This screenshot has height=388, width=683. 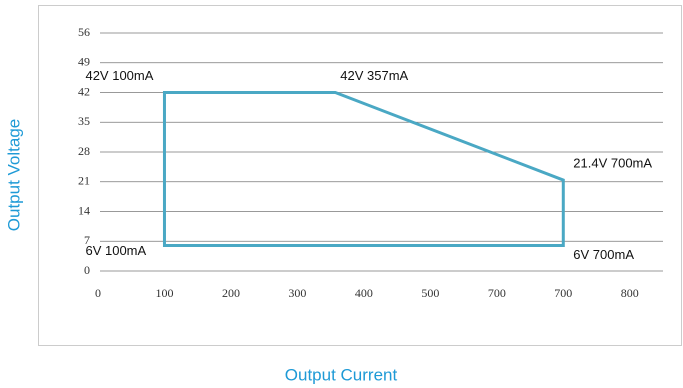 What do you see at coordinates (84, 210) in the screenshot?
I see `y-tick-label: 14` at bounding box center [84, 210].